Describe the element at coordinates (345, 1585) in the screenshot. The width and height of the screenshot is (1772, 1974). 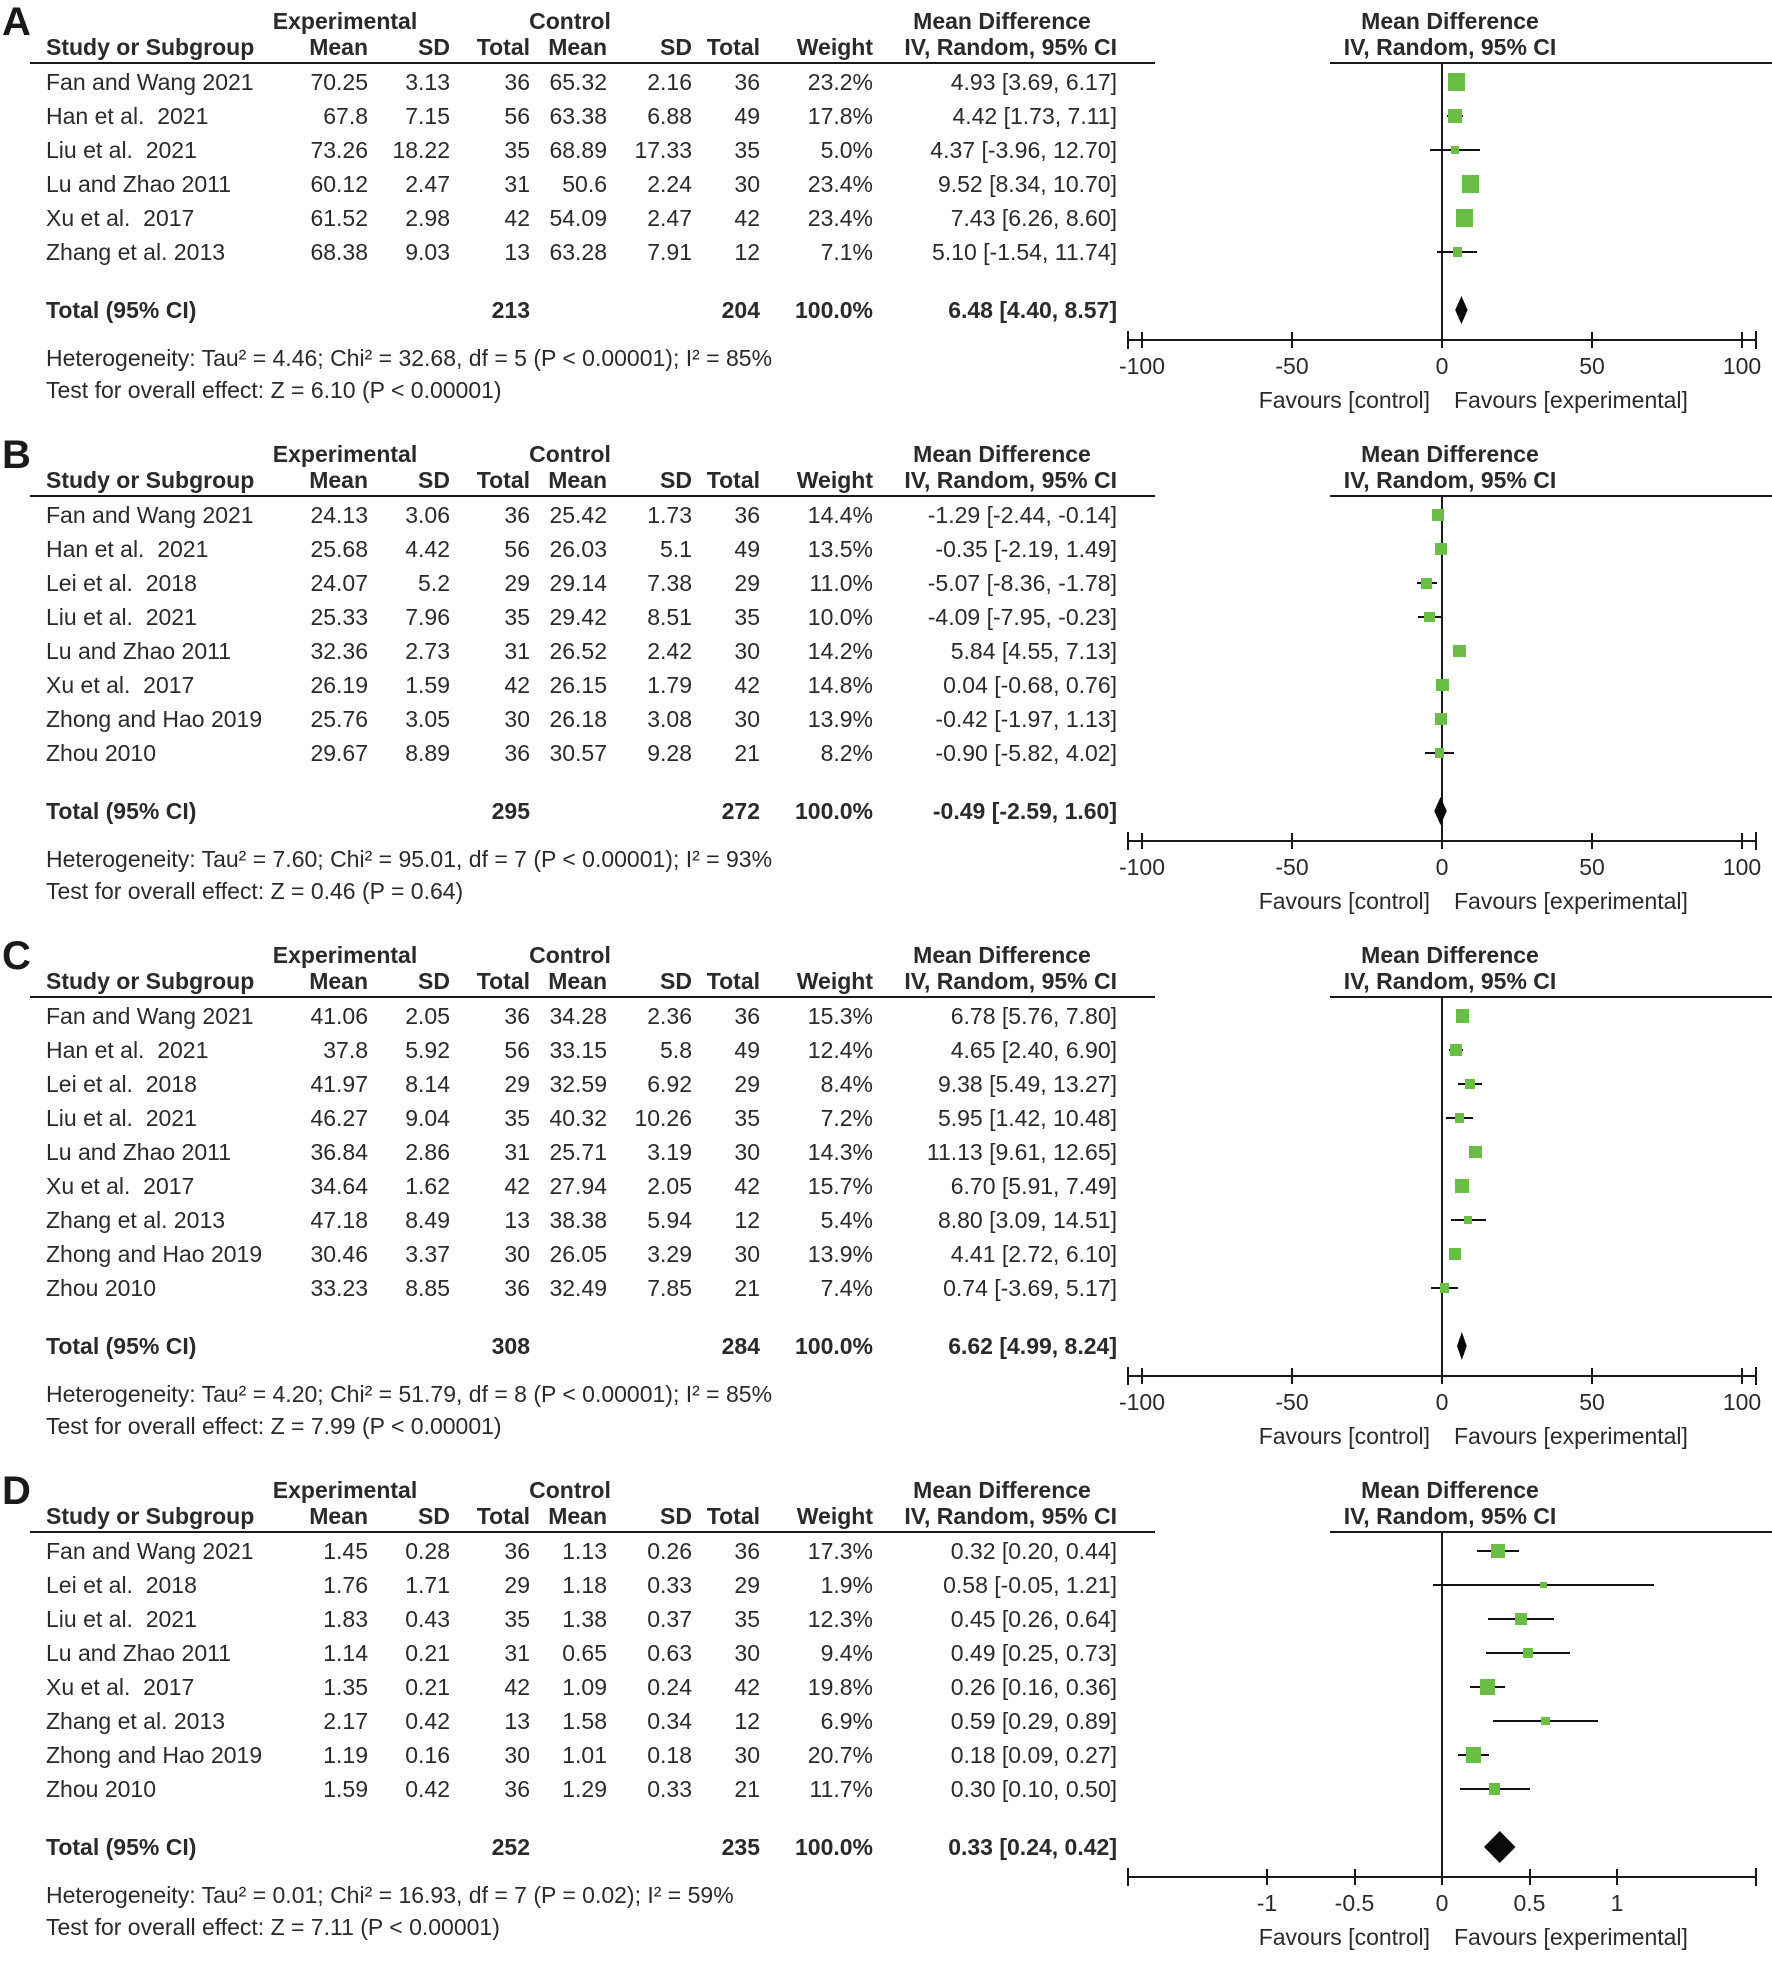
I see `cell-mean-exp: 1.76` at that location.